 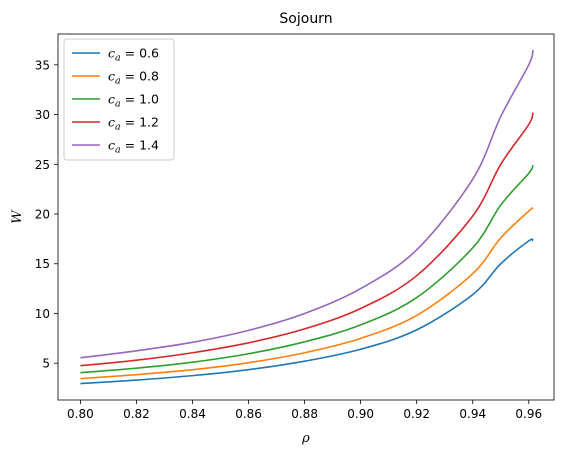 What do you see at coordinates (133, 55) in the screenshot?
I see `legend-label: ca = 0.6` at bounding box center [133, 55].